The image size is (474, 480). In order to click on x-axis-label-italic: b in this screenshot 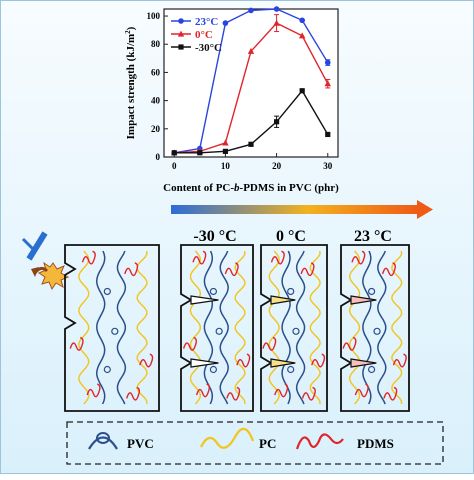, I will do `click(237, 188)`.